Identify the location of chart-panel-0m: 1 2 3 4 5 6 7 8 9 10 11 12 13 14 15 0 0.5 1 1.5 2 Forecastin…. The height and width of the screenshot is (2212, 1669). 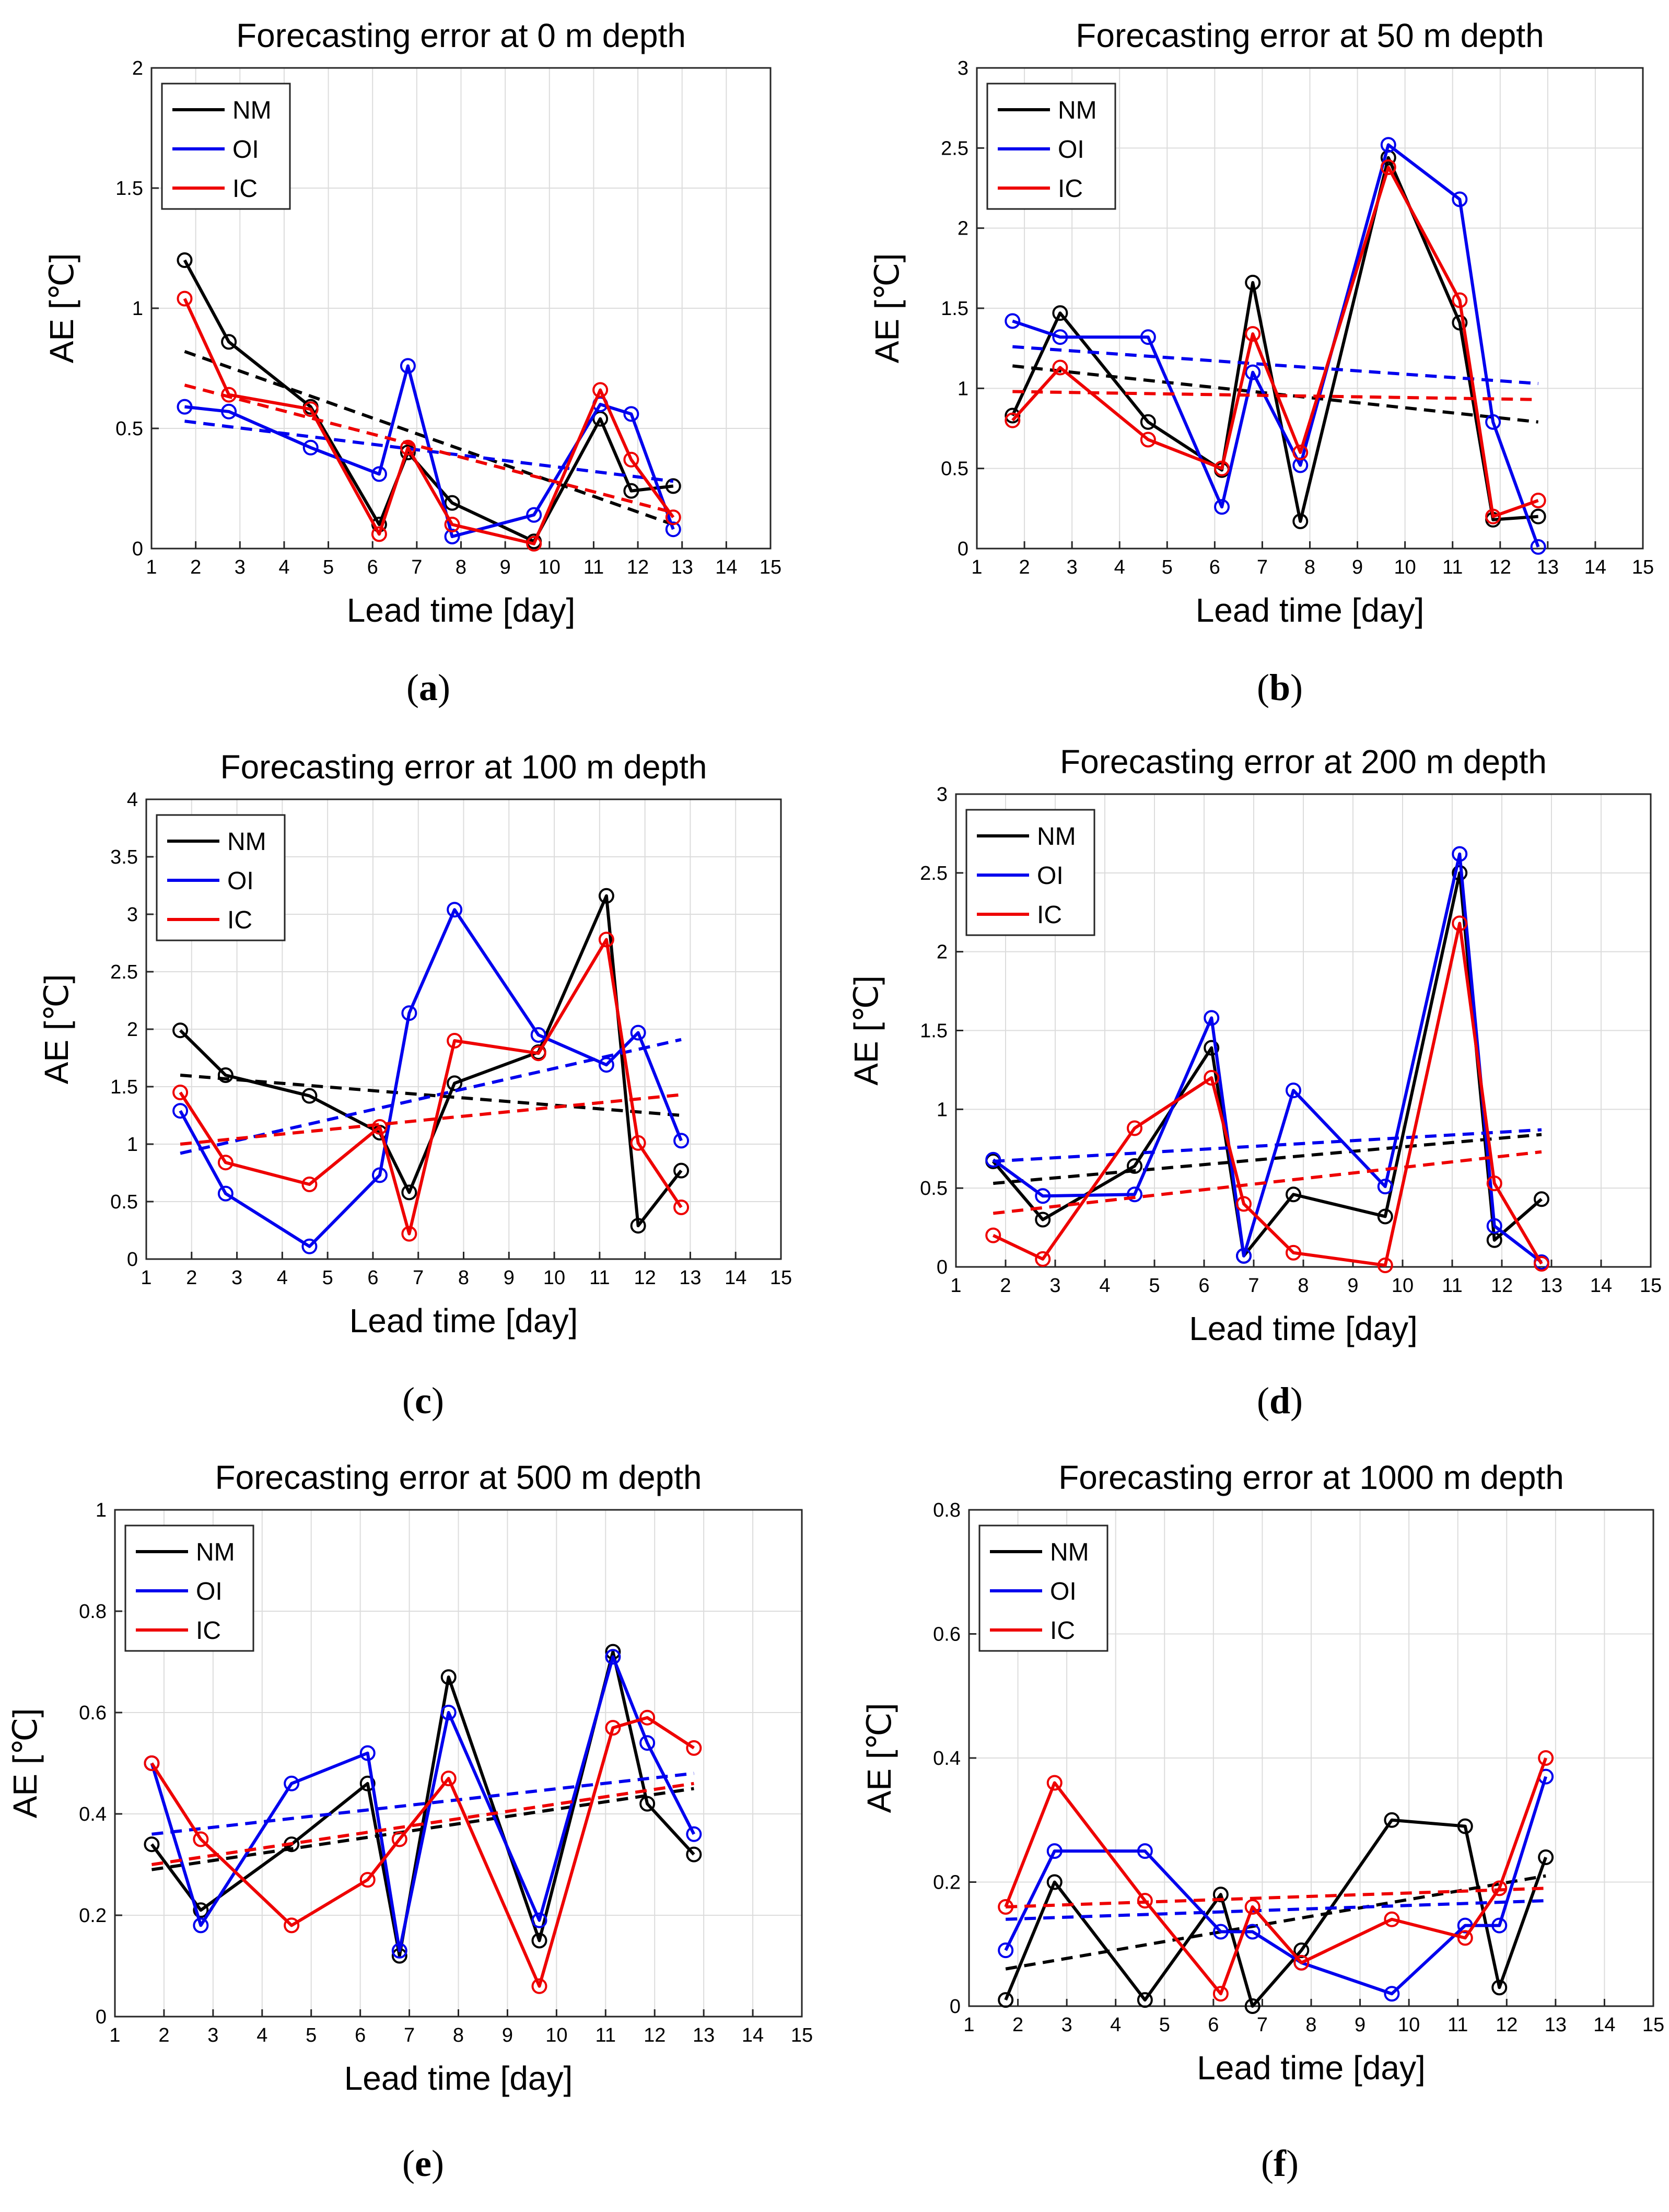
(407, 337).